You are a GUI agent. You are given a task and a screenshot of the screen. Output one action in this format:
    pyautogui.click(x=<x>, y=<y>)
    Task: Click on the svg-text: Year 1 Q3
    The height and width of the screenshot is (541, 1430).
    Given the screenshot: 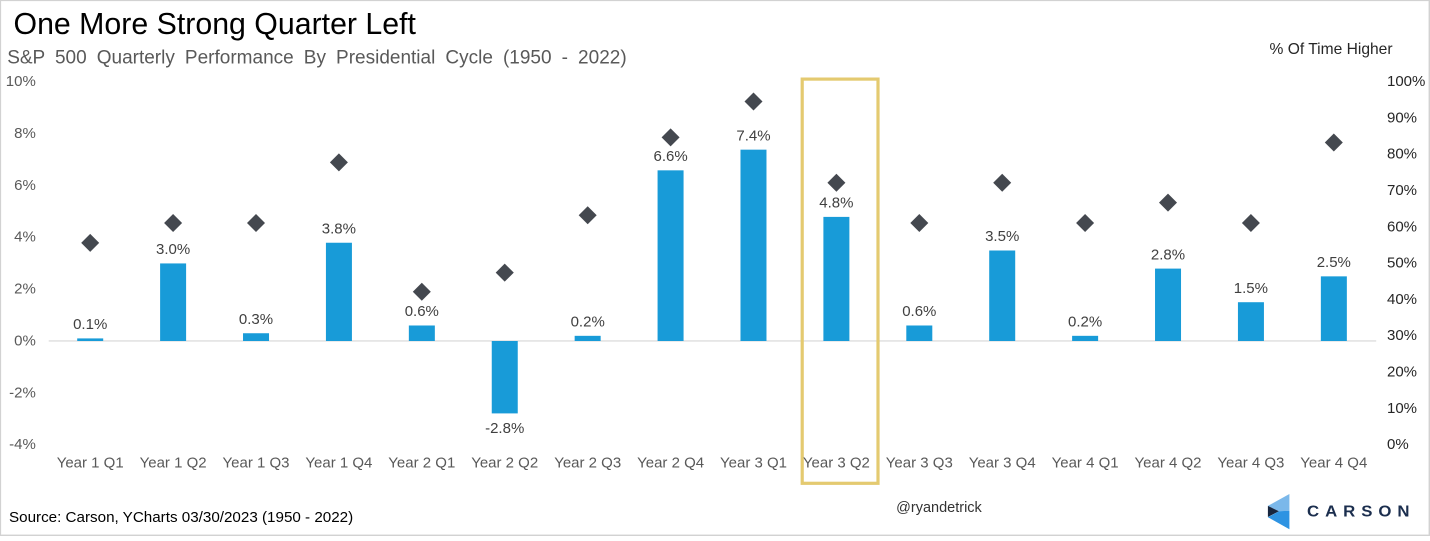 What is the action you would take?
    pyautogui.click(x=256, y=463)
    